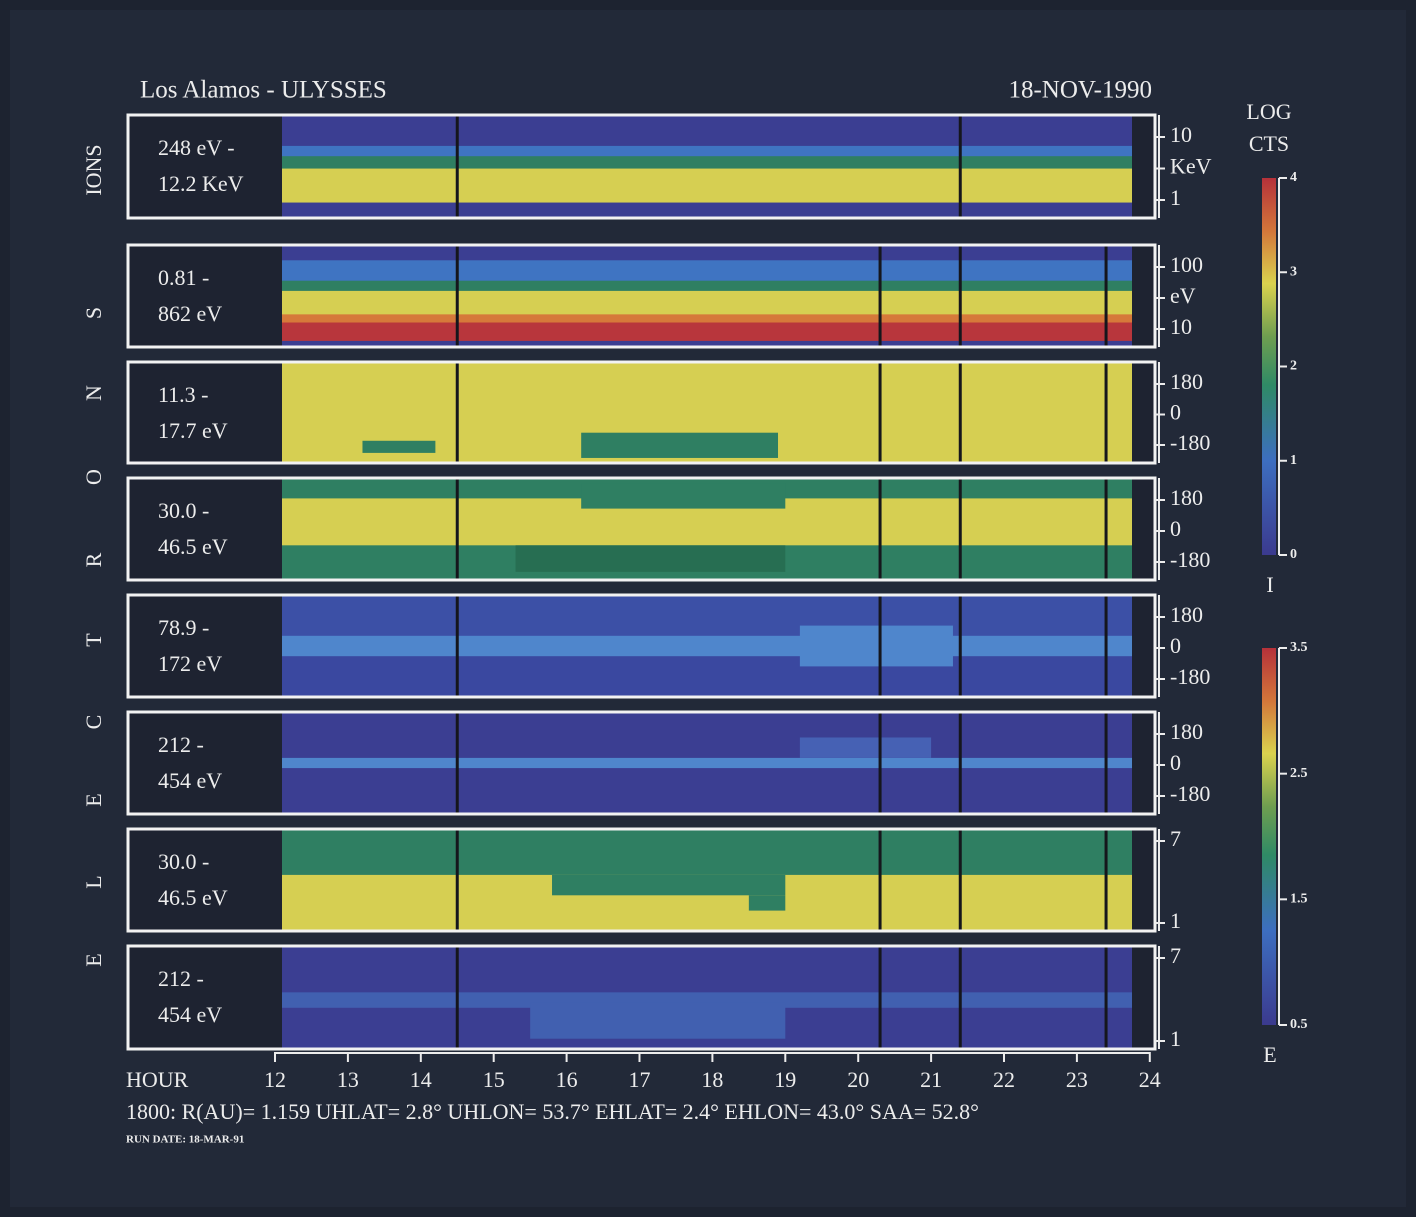  What do you see at coordinates (190, 780) in the screenshot?
I see `panel-label: 454 eV` at bounding box center [190, 780].